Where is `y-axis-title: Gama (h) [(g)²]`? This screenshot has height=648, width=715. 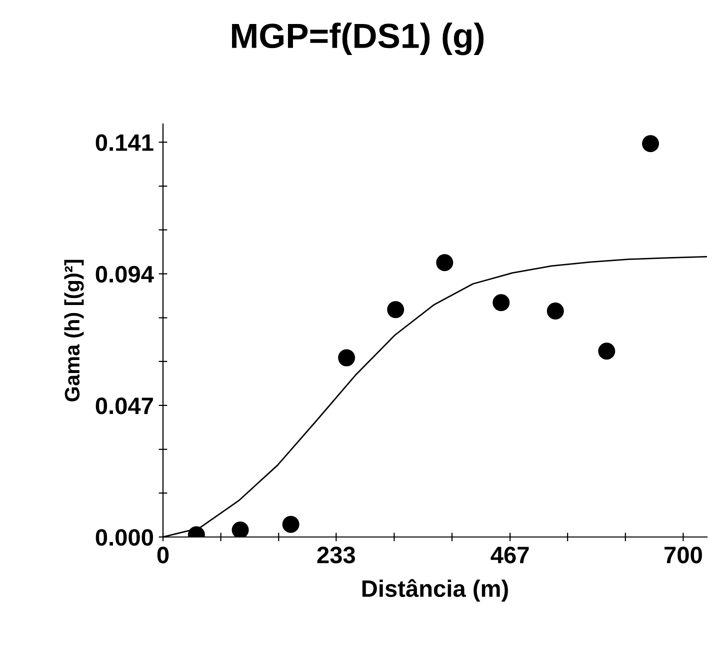
y-axis-title: Gama (h) [(g)²] is located at coordinates (74, 331).